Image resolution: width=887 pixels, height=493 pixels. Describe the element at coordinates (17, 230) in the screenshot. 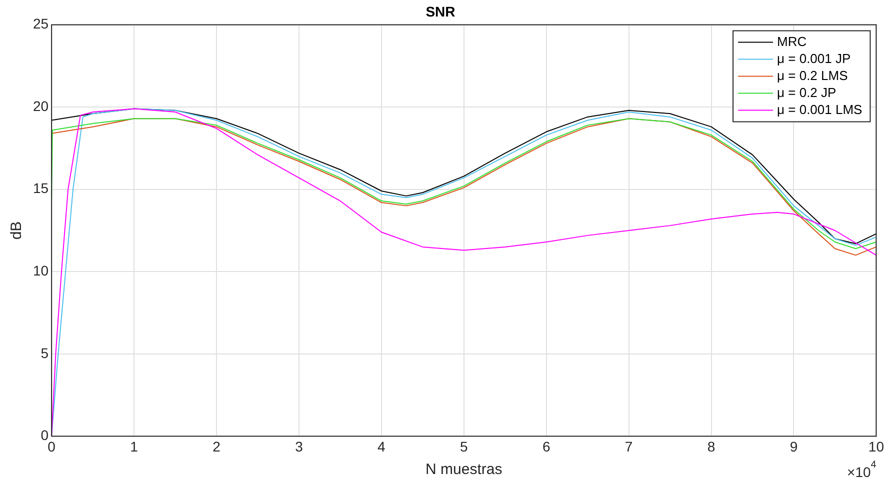

I see `y-axis-title: dB` at that location.